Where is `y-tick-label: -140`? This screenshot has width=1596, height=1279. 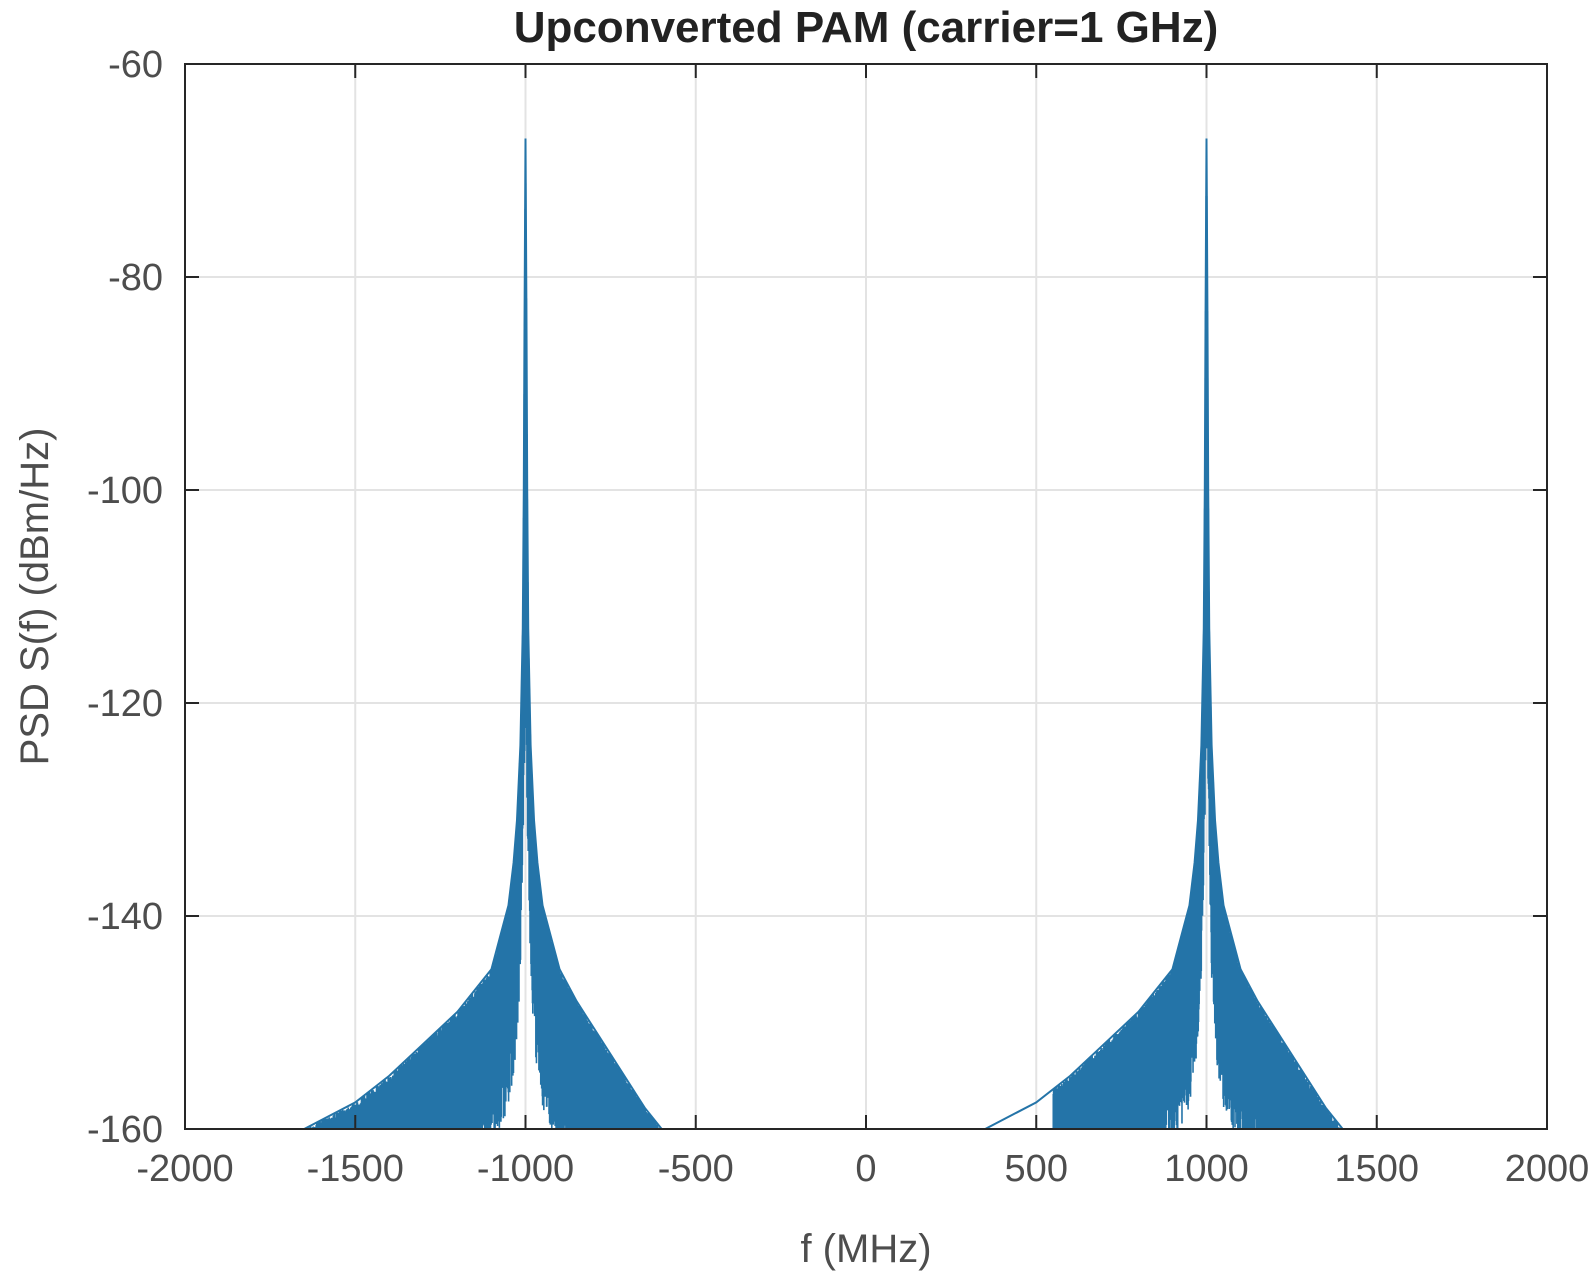 y-tick-label: -140 is located at coordinates (125, 917).